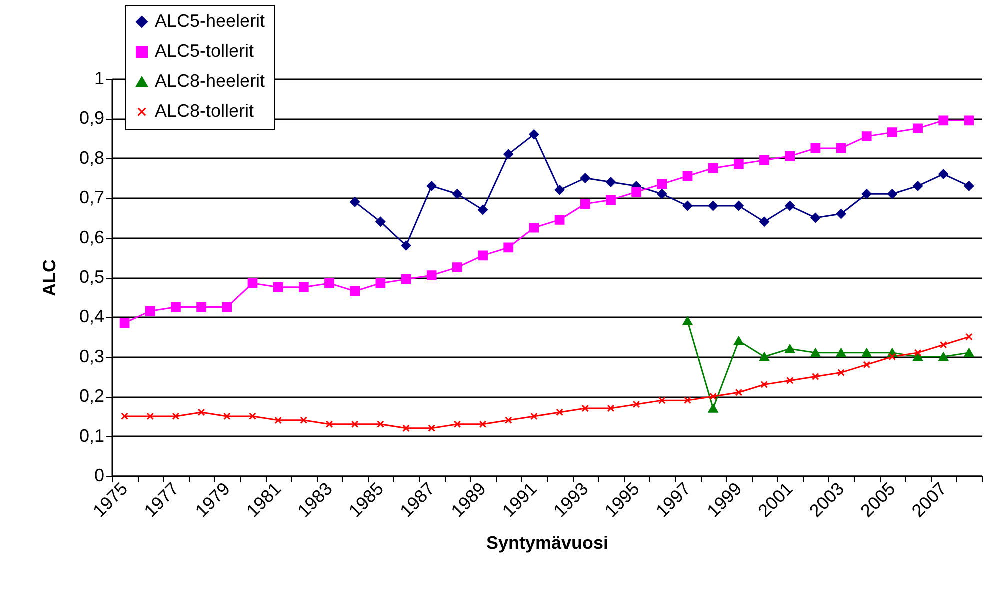 The image size is (989, 605). What do you see at coordinates (99, 476) in the screenshot?
I see `y-tick-label: 0` at bounding box center [99, 476].